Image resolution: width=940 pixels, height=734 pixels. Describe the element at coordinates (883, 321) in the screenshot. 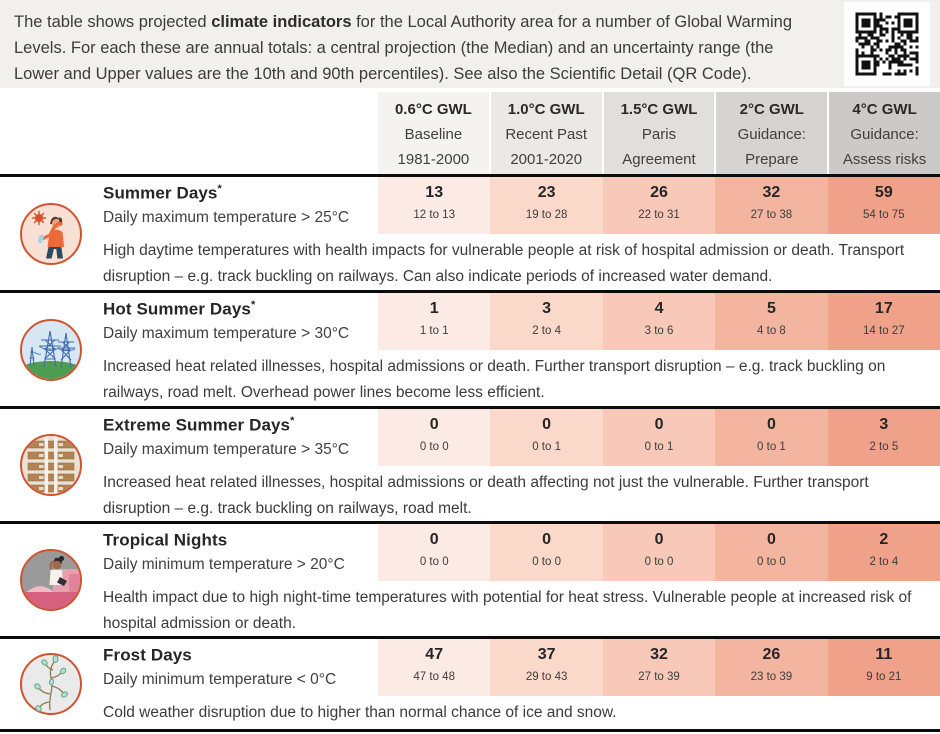

I see `value-cell-4: 17 14 to 27` at that location.